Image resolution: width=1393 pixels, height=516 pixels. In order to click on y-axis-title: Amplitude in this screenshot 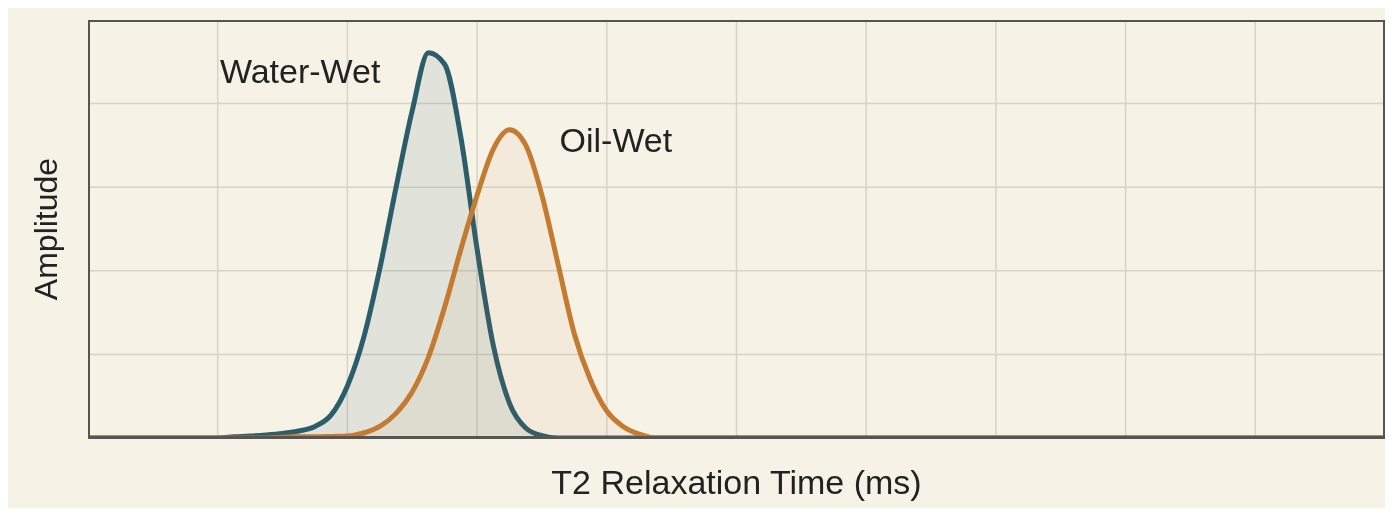, I will do `click(46, 229)`.